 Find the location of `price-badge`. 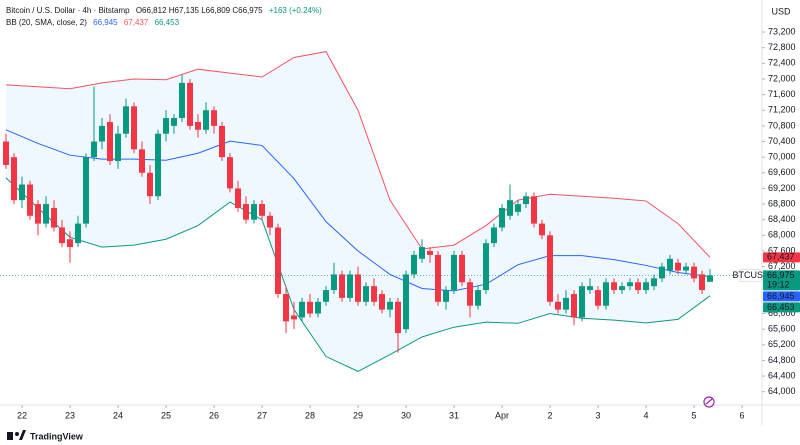

price-badge is located at coordinates (781, 280).